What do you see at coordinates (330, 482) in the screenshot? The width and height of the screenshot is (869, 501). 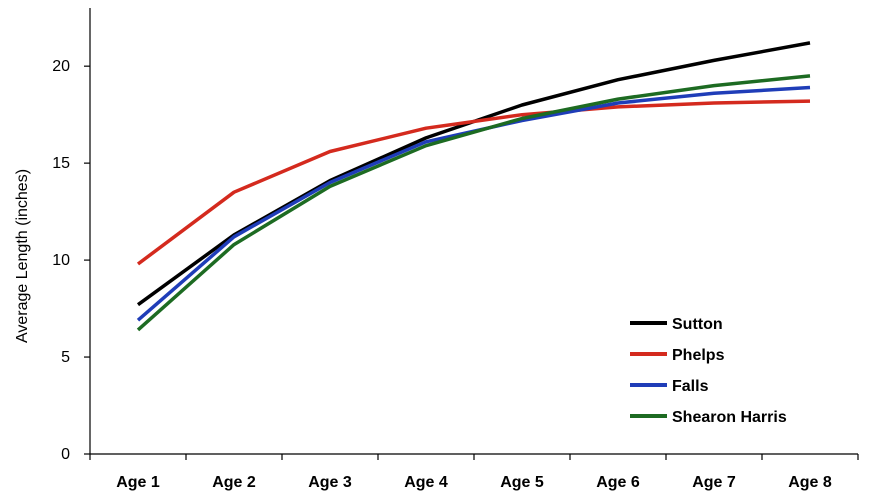 I see `x-category-label: Age 3` at bounding box center [330, 482].